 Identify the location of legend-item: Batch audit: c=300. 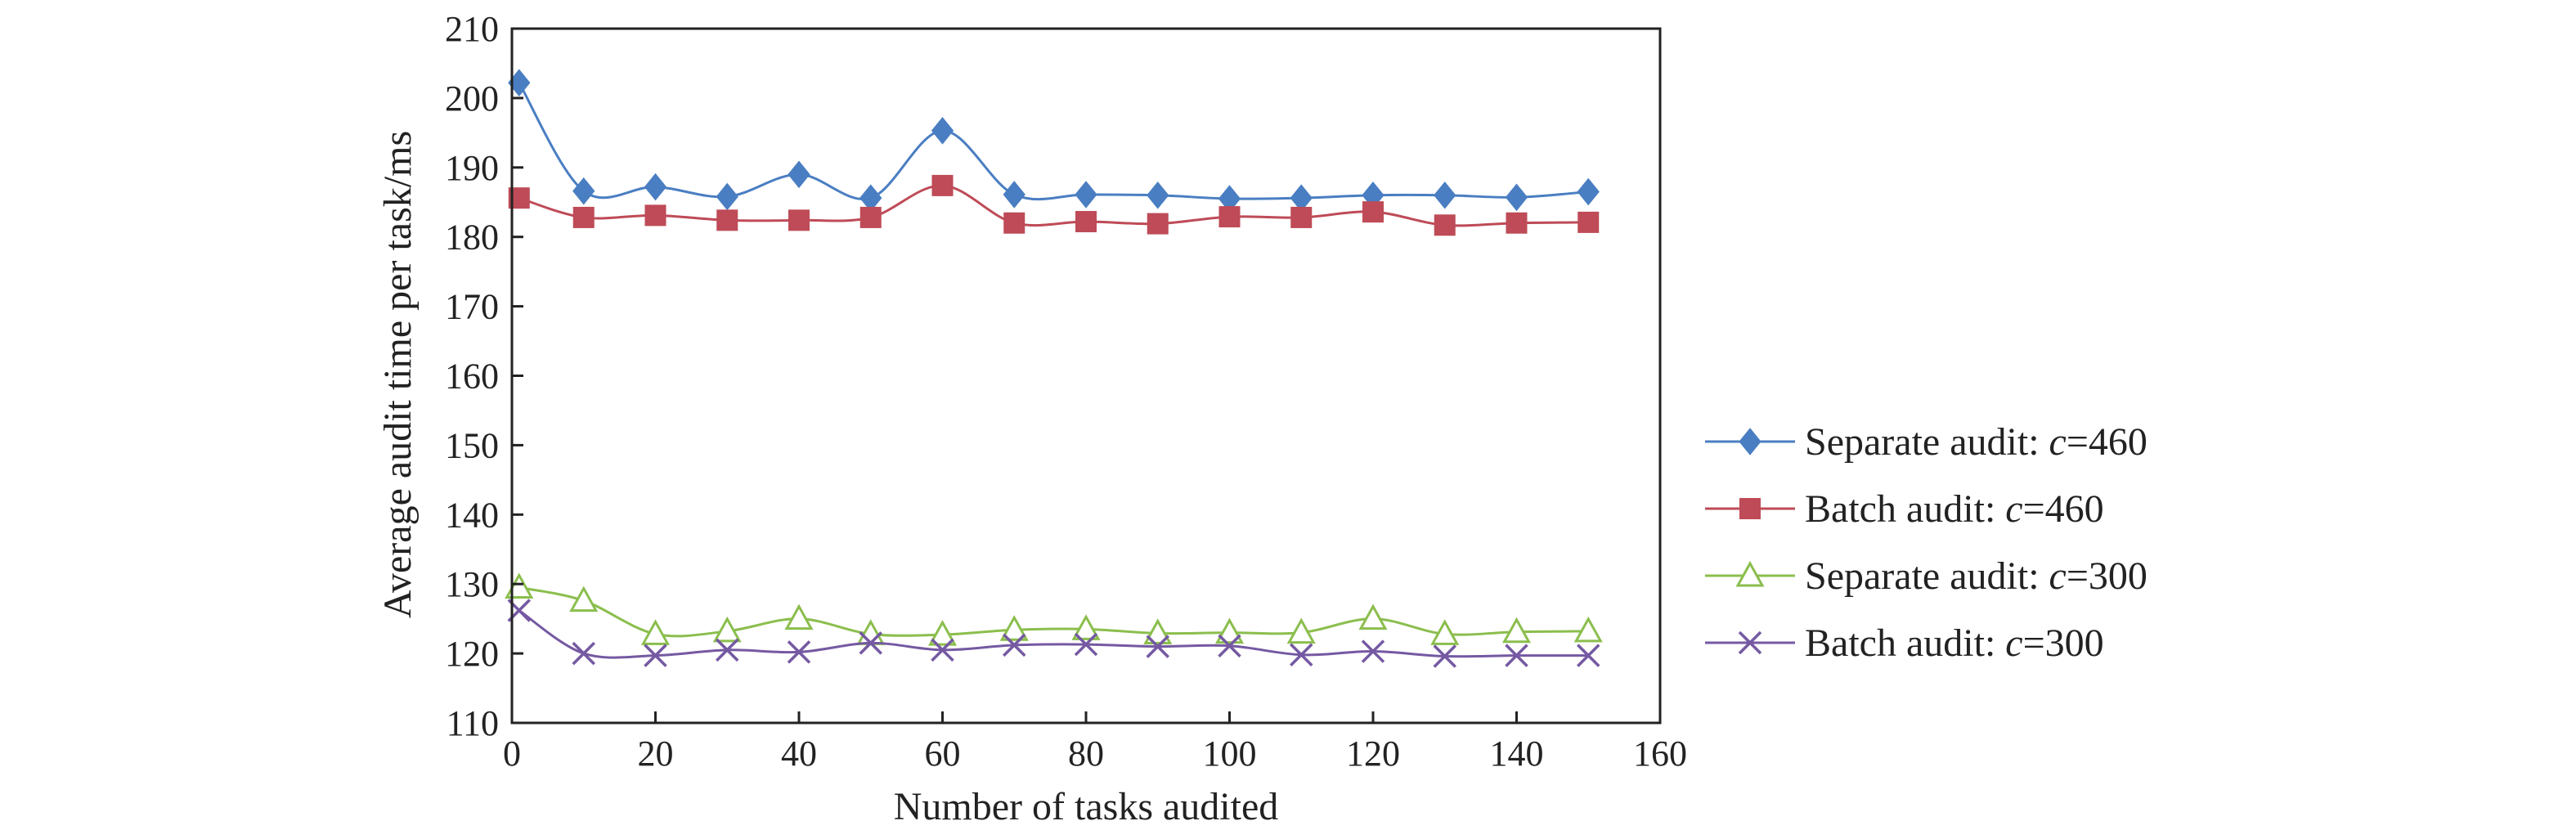
(1904, 643).